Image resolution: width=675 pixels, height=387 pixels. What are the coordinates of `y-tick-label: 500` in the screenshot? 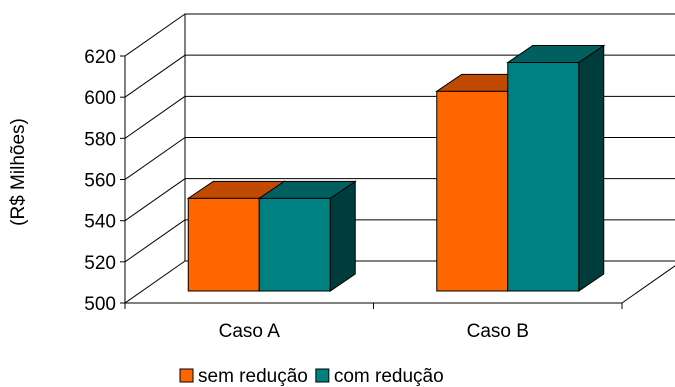 It's located at (100, 304).